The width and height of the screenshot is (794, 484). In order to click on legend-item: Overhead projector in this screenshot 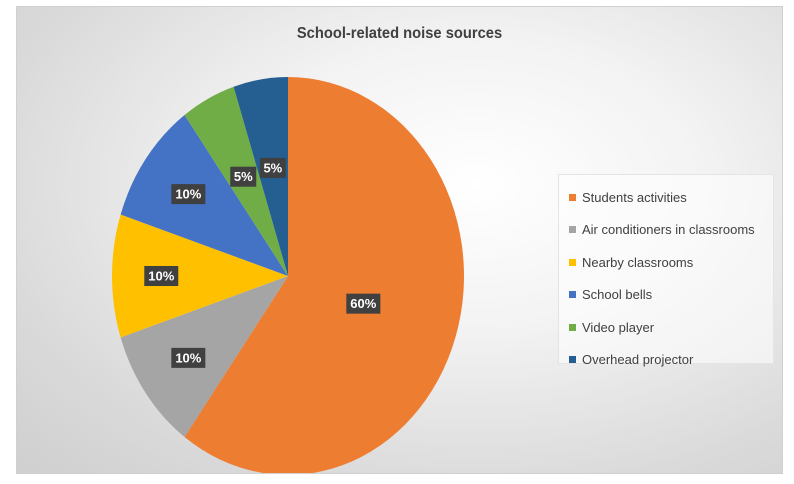, I will do `click(666, 360)`.